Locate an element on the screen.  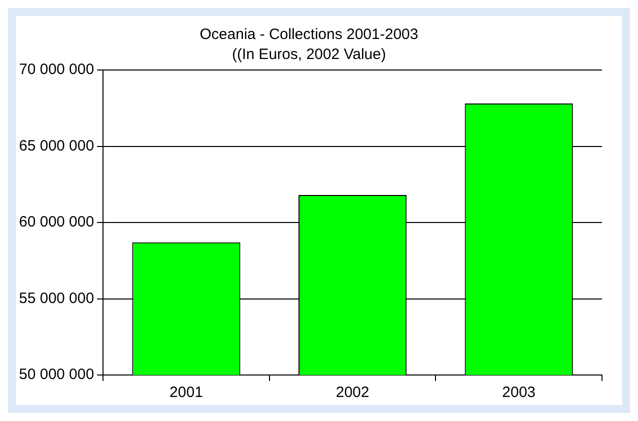
chart-title: Oceania - Collections 2001-2003 is located at coordinates (309, 35).